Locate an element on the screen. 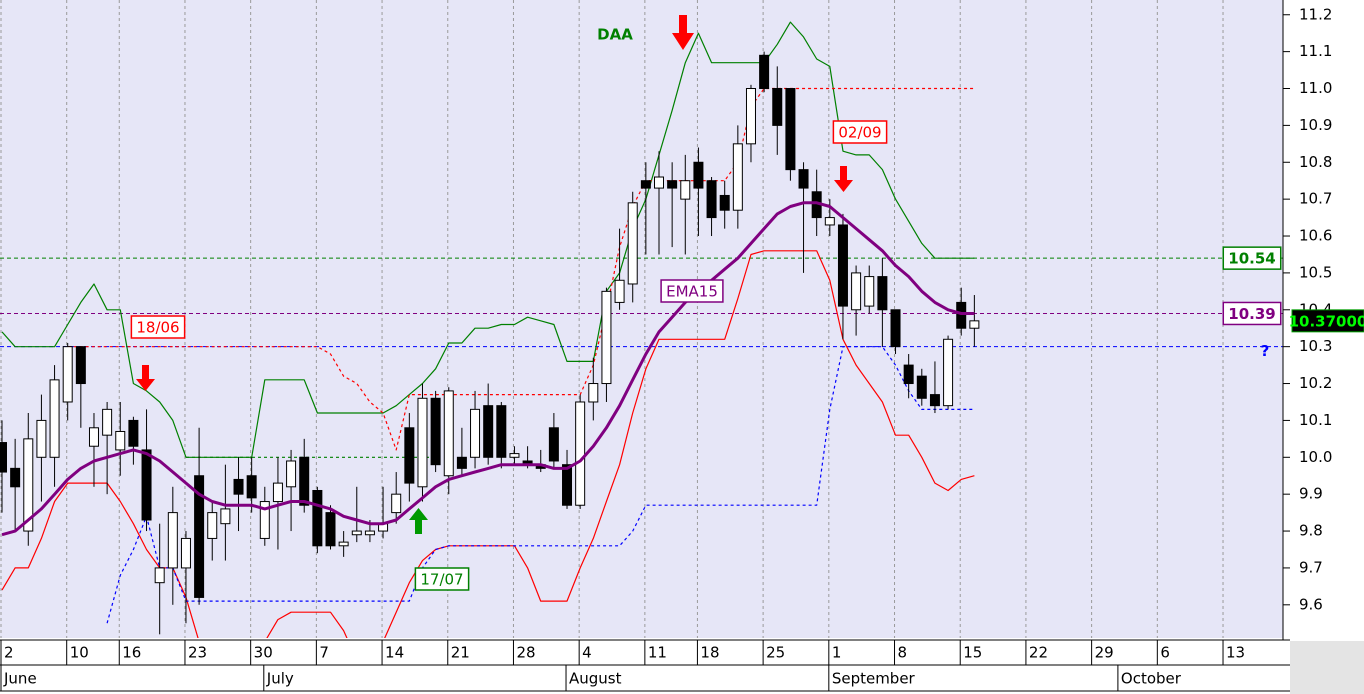 The height and width of the screenshot is (694, 1364). series-label: EMA15 is located at coordinates (692, 292).